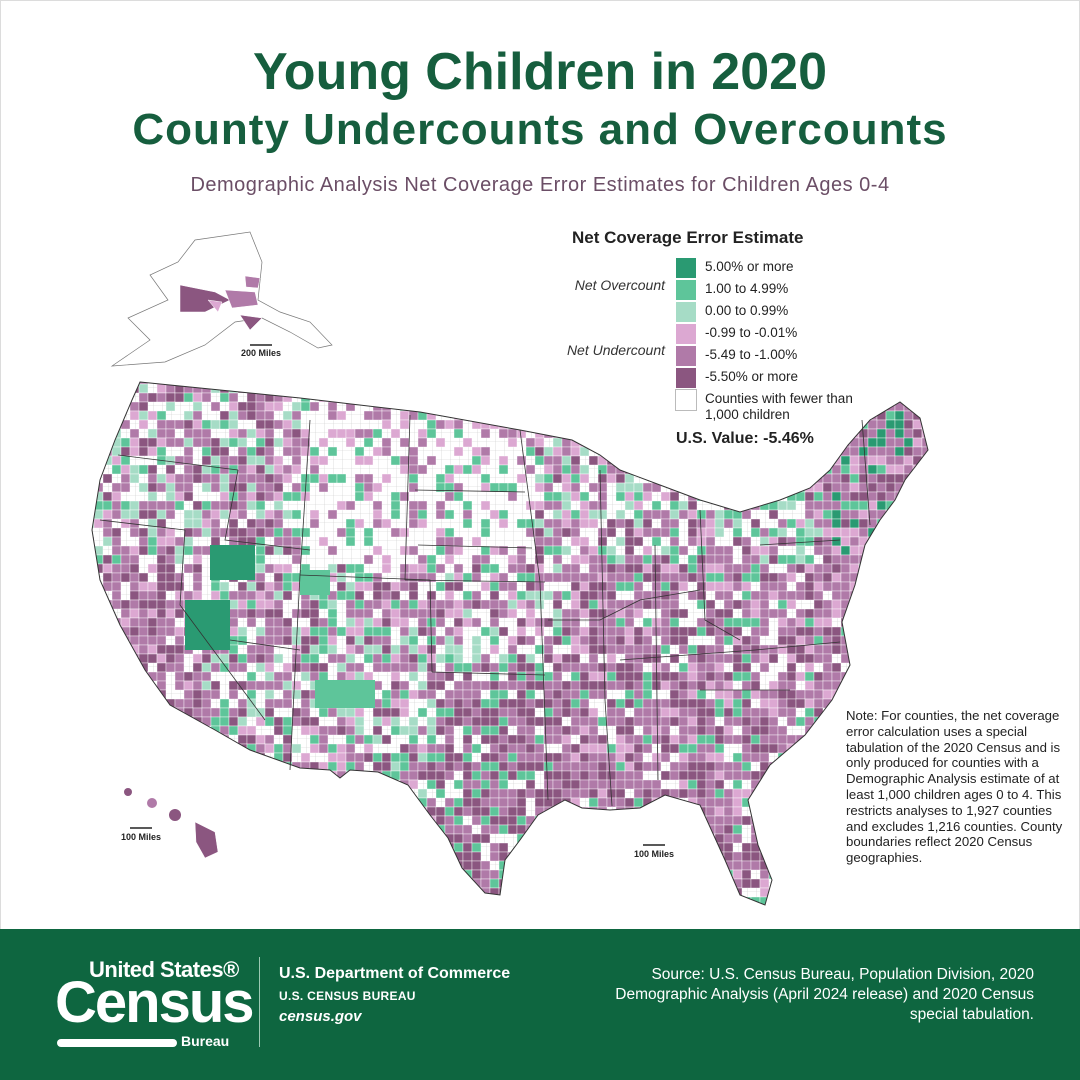 Image resolution: width=1080 pixels, height=1080 pixels. What do you see at coordinates (686, 400) in the screenshot?
I see `legend-swatch` at bounding box center [686, 400].